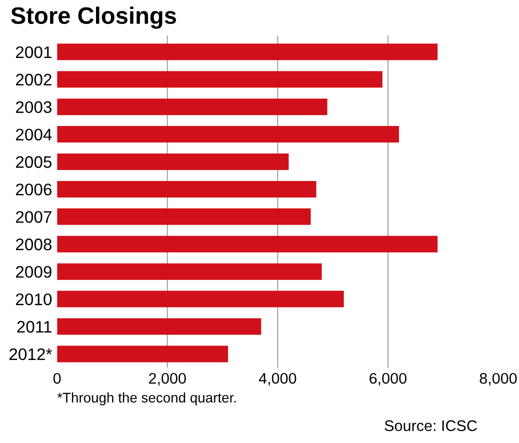 This screenshot has height=443, width=519. Describe the element at coordinates (34, 272) in the screenshot. I see `y-tick-label: 2009` at that location.